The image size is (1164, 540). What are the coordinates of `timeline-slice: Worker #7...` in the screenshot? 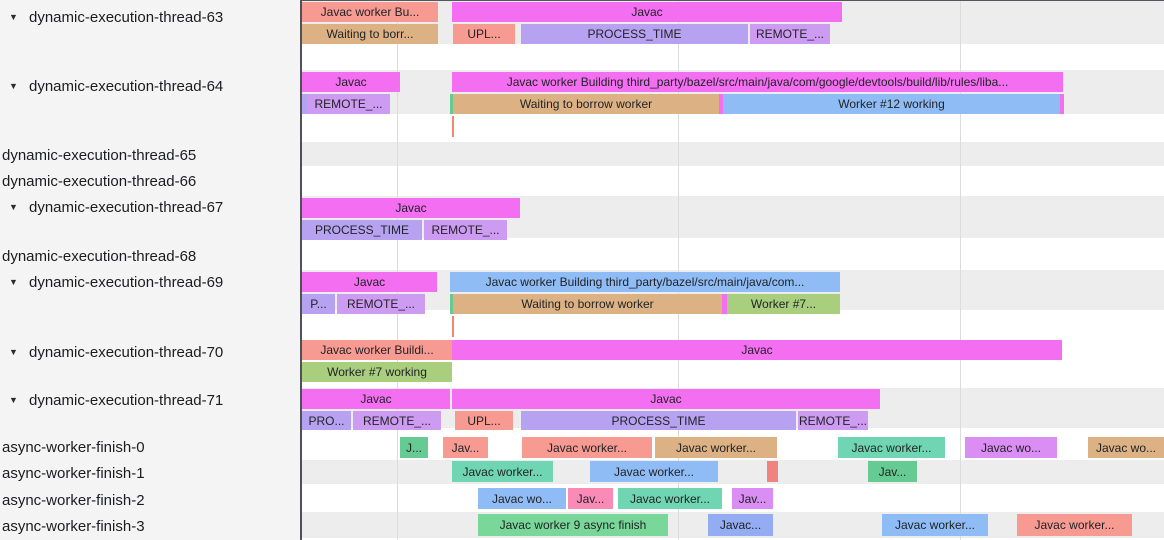 It's located at (783, 304).